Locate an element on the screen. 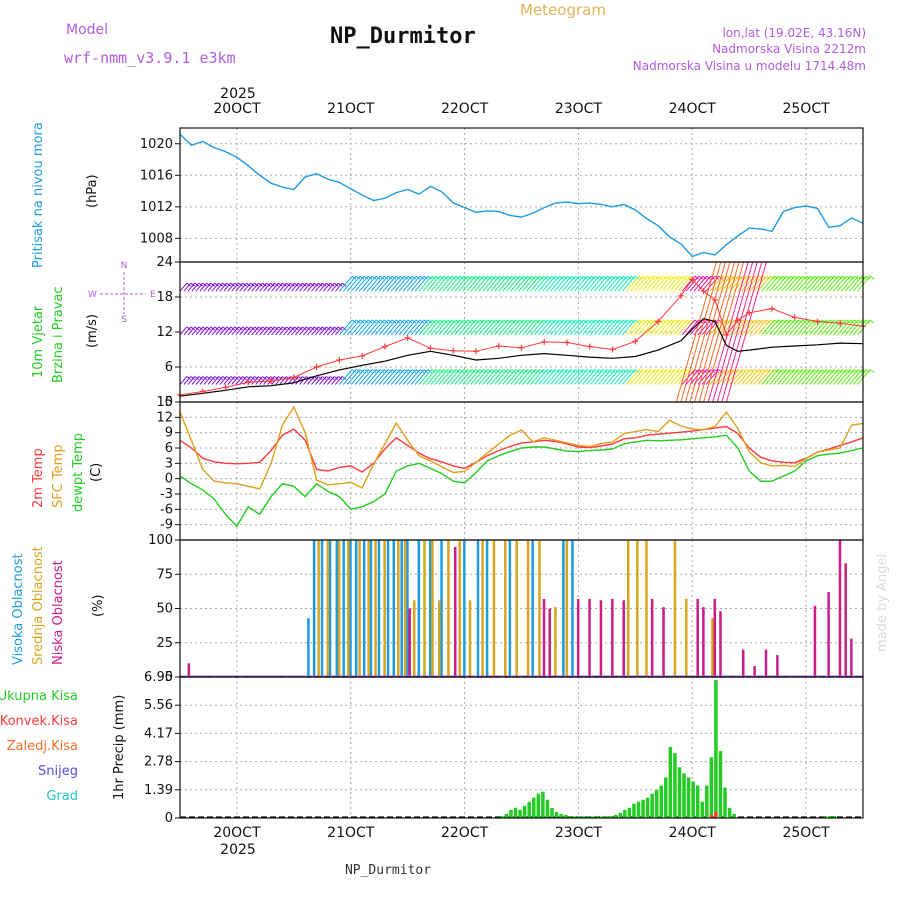  model-name: wrf-nmm_v3.9.1 e3km is located at coordinates (150, 58).